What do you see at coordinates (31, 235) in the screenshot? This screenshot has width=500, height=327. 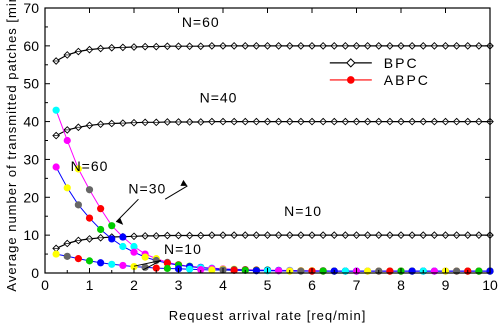 I see `y-tick-label: 10` at bounding box center [31, 235].